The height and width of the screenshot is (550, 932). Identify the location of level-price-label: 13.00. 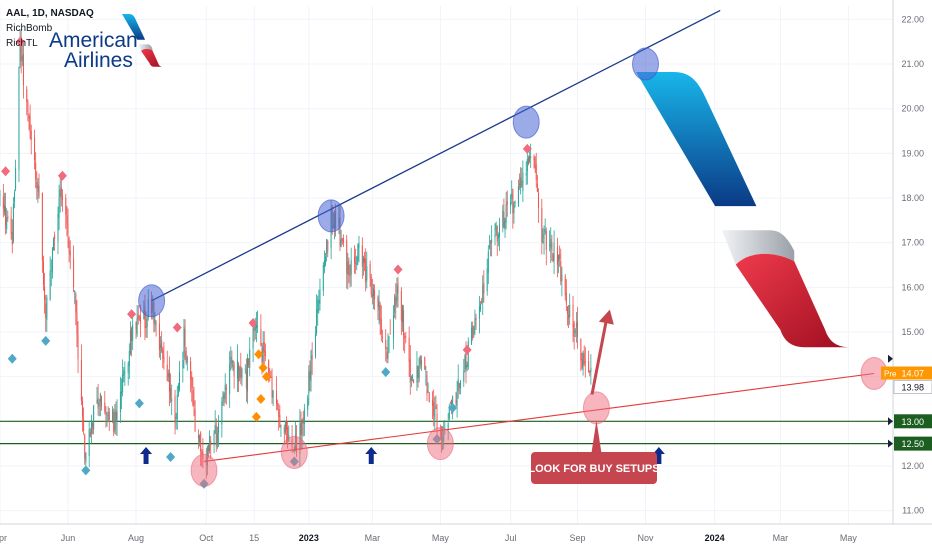
(912, 422).